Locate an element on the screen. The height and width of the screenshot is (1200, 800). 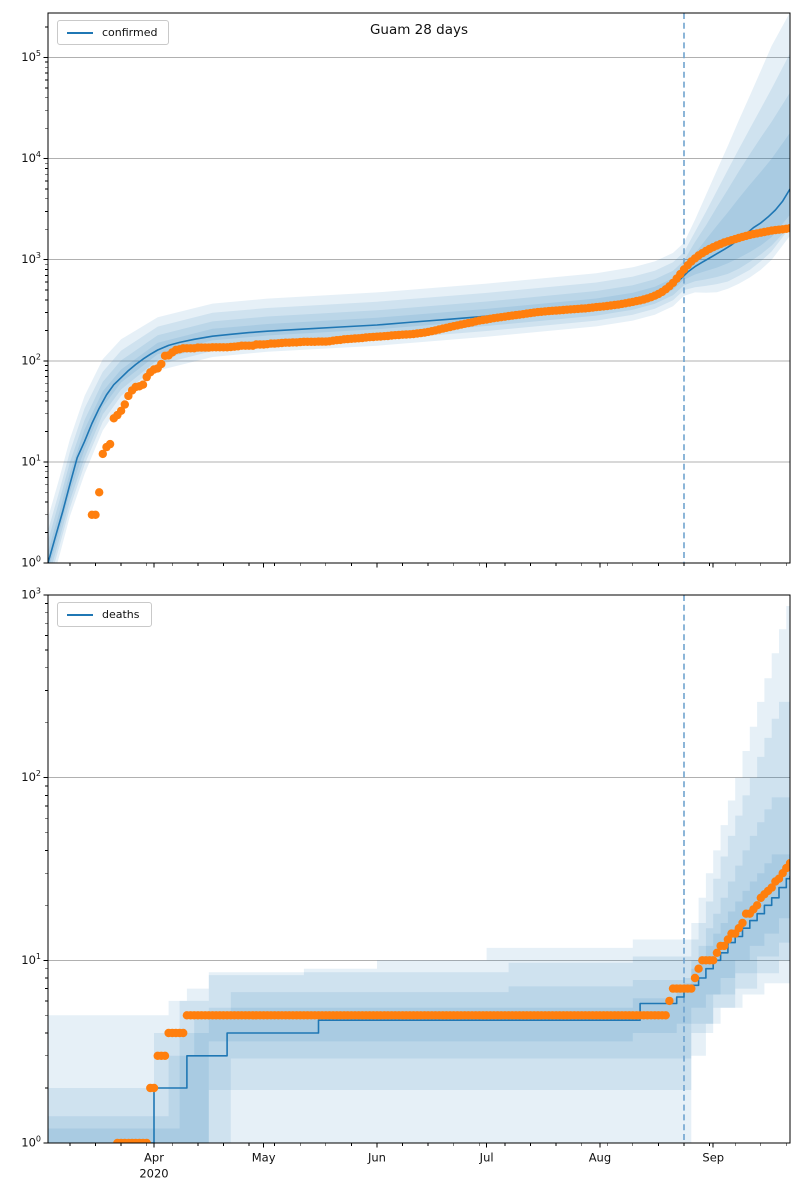
svg-text: Apr is located at coordinates (154, 1158).